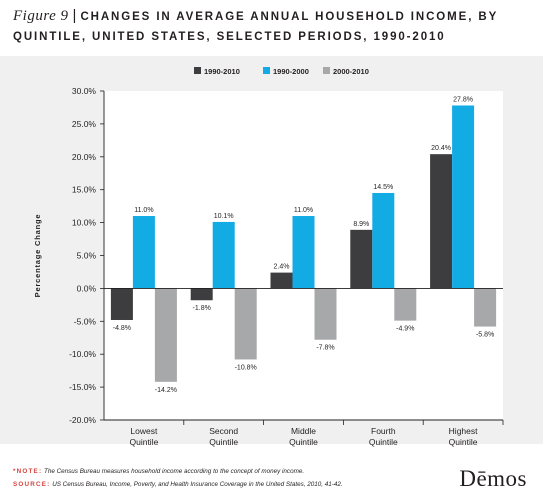 The height and width of the screenshot is (499, 543). Describe the element at coordinates (463, 99) in the screenshot. I see `data-label: 27.8%` at that location.